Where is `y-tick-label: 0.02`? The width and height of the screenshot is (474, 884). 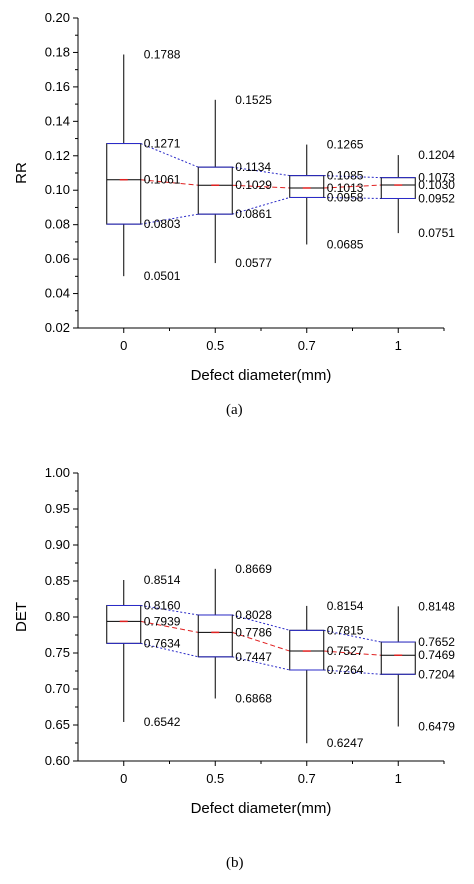
y-tick-label: 0.02 is located at coordinates (57, 327).